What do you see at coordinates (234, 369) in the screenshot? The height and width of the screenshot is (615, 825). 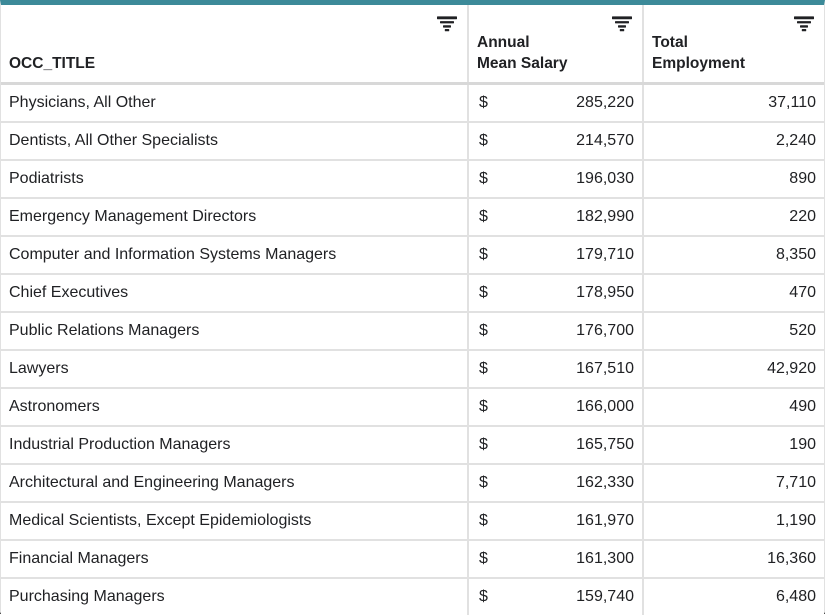 I see `cell-occ-title: Lawyers` at bounding box center [234, 369].